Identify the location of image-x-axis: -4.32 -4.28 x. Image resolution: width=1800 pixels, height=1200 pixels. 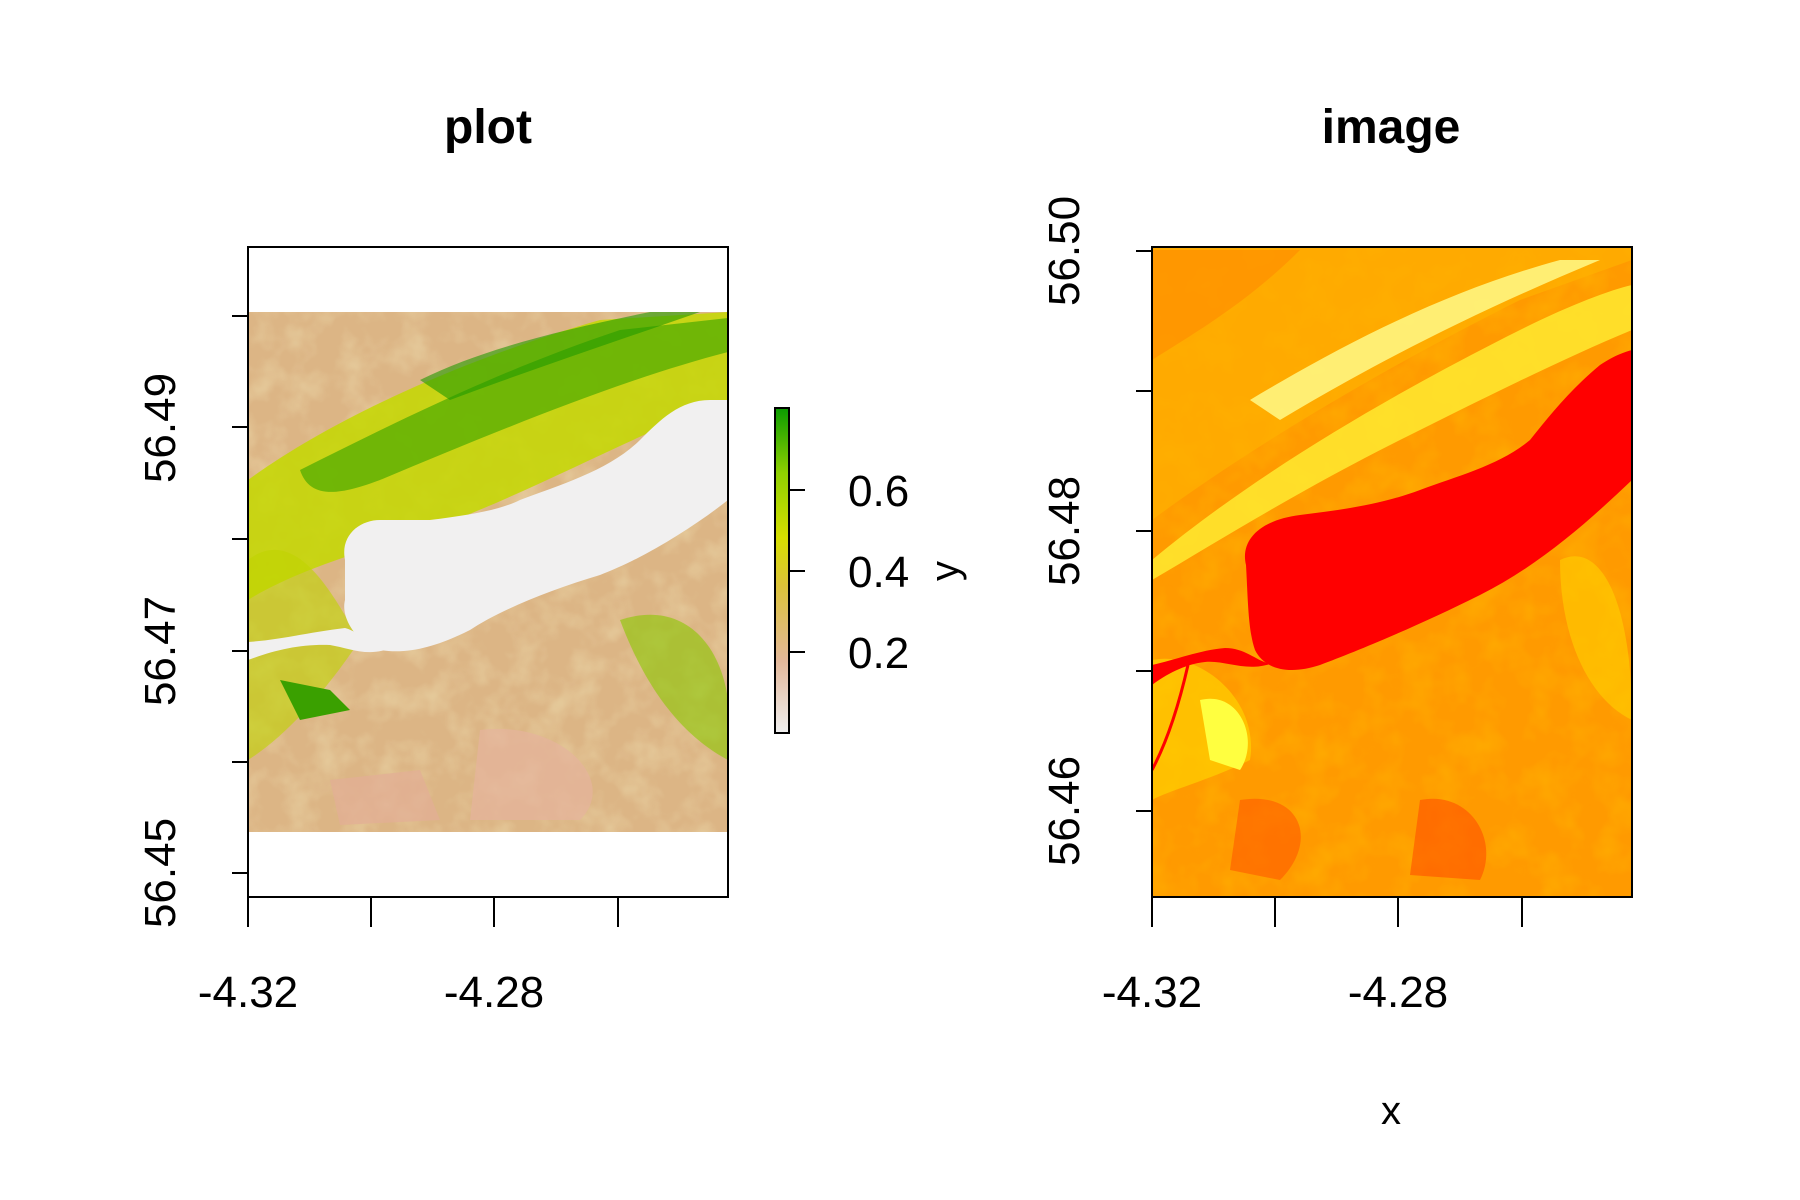
(1312, 1014).